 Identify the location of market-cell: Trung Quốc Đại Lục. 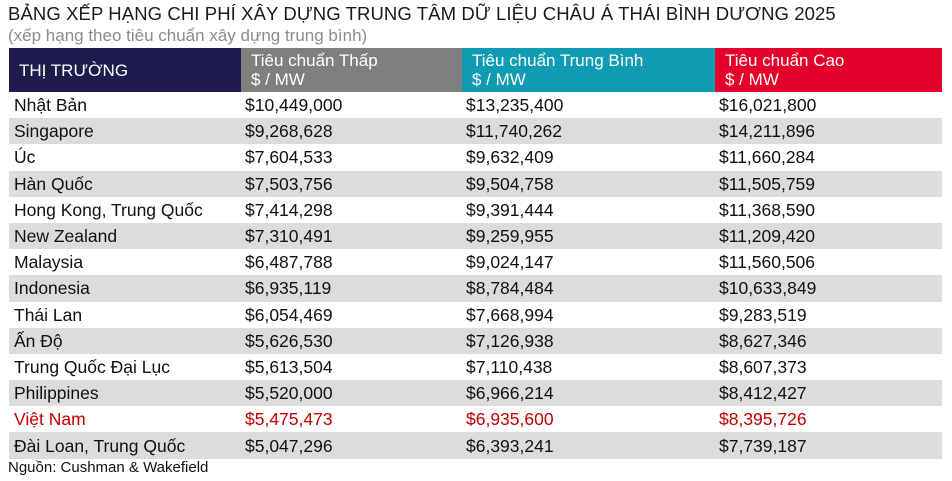
(125, 367).